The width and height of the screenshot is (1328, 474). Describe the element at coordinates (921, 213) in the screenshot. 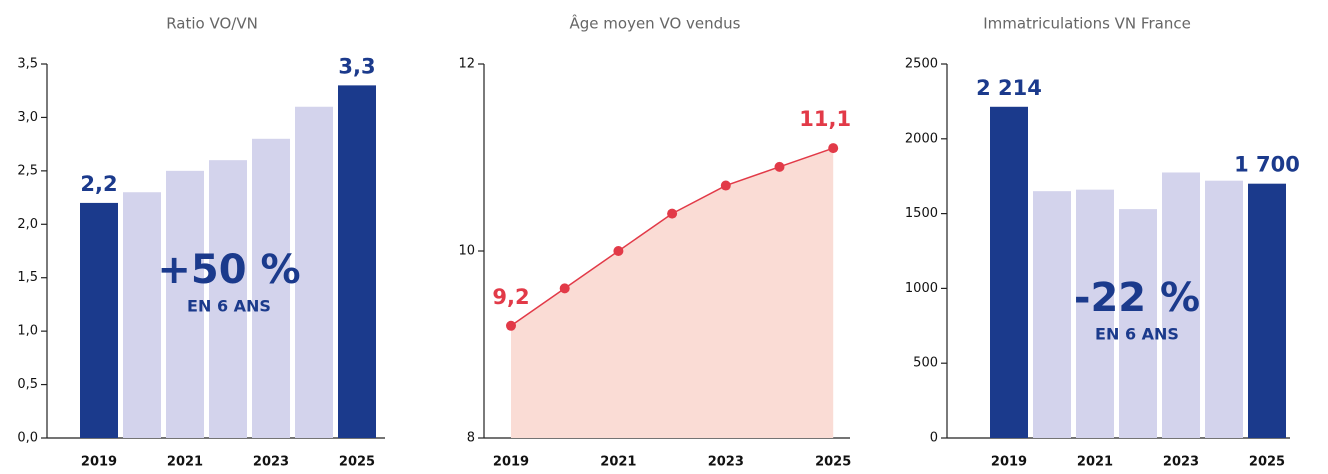

I see `y-tick-label: 1500` at that location.